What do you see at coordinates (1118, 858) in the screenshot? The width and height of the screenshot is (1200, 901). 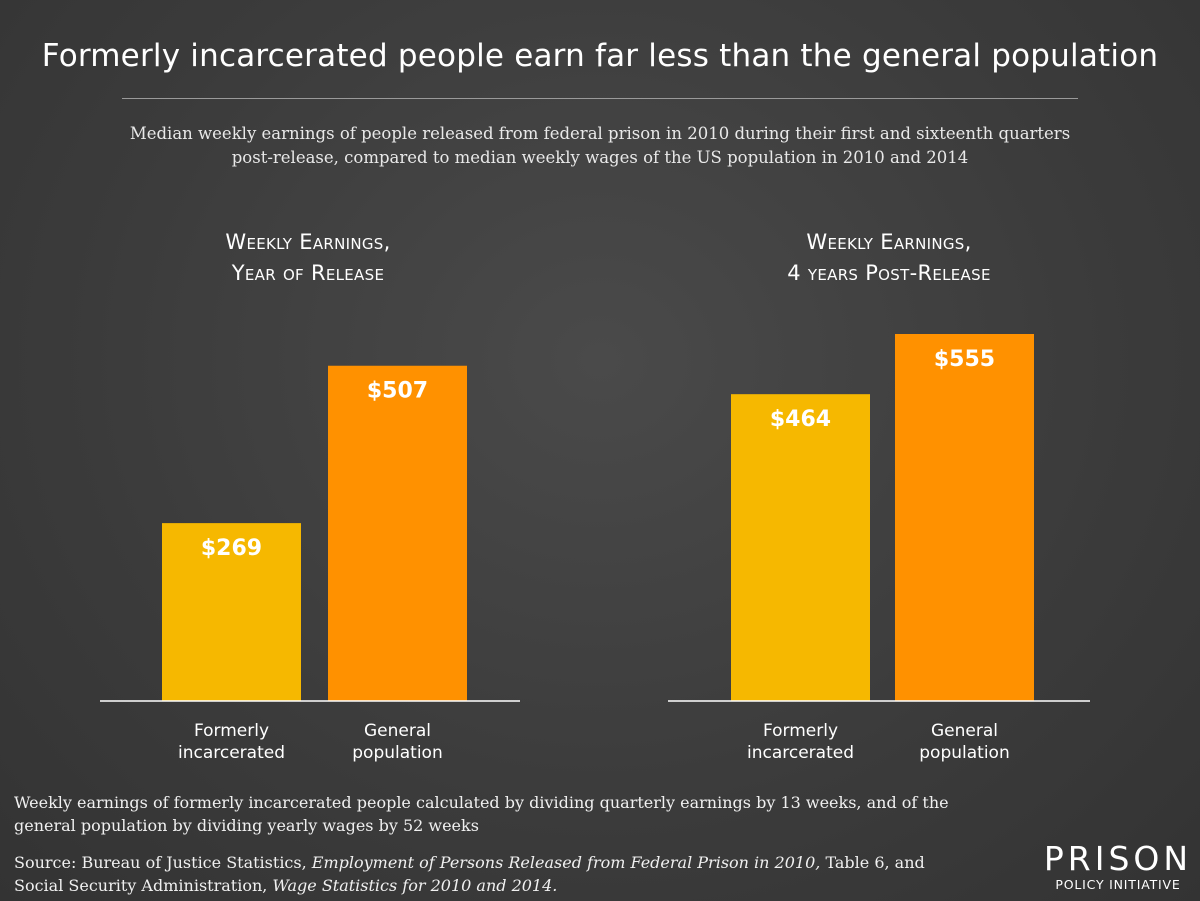 I see `logo-top-text: PRISON` at bounding box center [1118, 858].